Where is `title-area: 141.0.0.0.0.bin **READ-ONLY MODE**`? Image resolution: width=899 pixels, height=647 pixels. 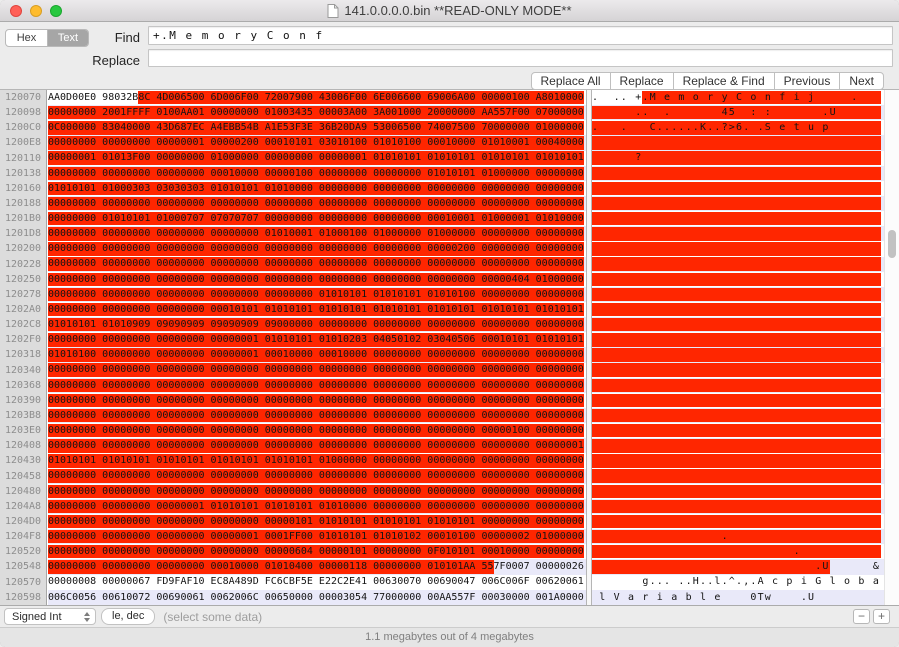
title-area: 141.0.0.0.0.bin **READ-ONLY MODE** is located at coordinates (449, 10).